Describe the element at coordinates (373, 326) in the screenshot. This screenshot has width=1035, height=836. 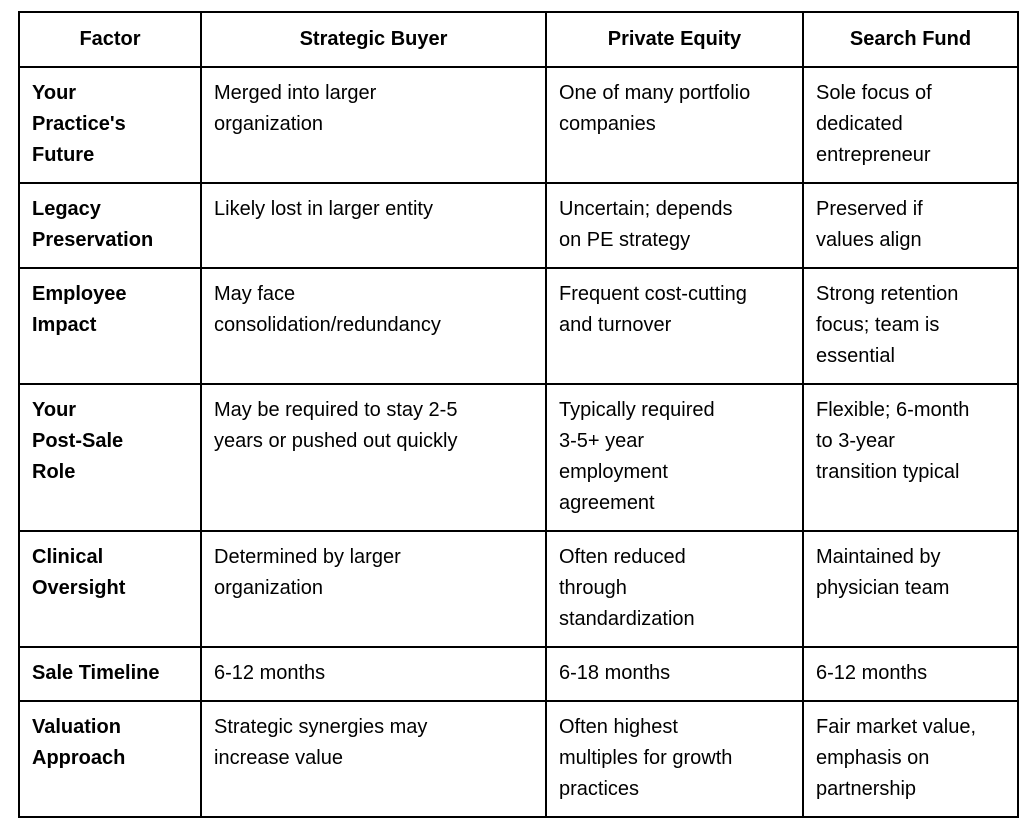
I see `strategic-buyer-cell: May face consolidation/redundancy` at that location.